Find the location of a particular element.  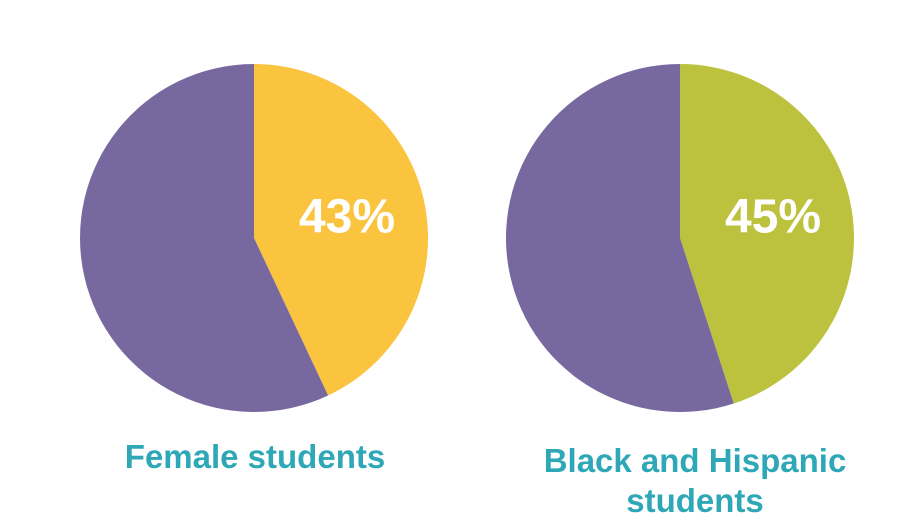

pie-1-slice-1-label: 43% is located at coordinates (347, 217).